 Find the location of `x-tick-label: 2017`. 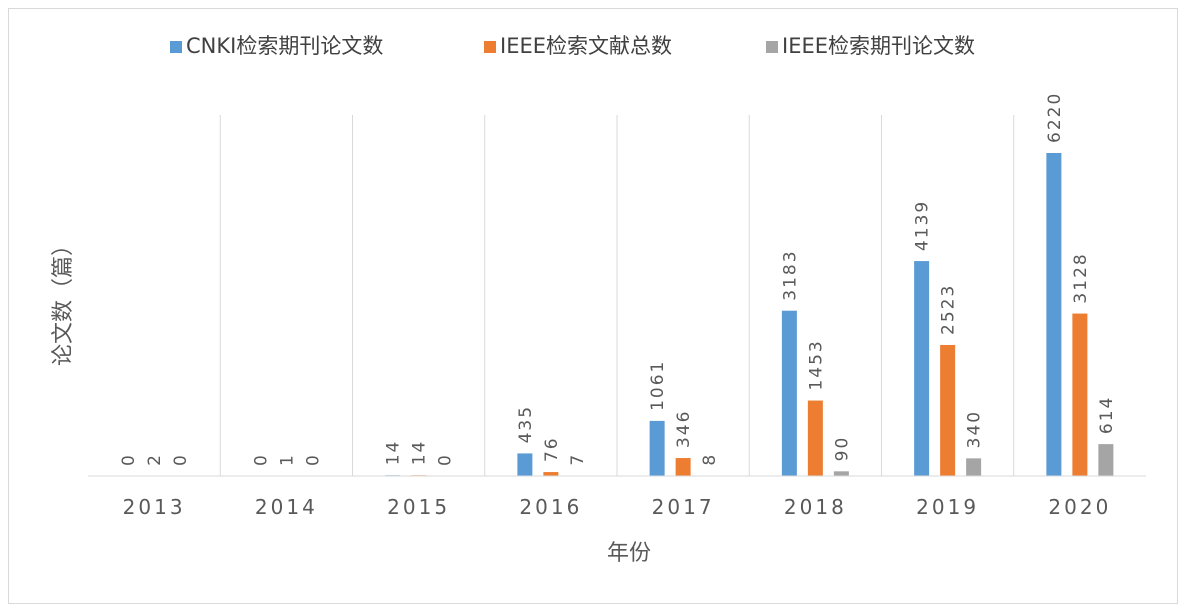

x-tick-label: 2017 is located at coordinates (683, 507).